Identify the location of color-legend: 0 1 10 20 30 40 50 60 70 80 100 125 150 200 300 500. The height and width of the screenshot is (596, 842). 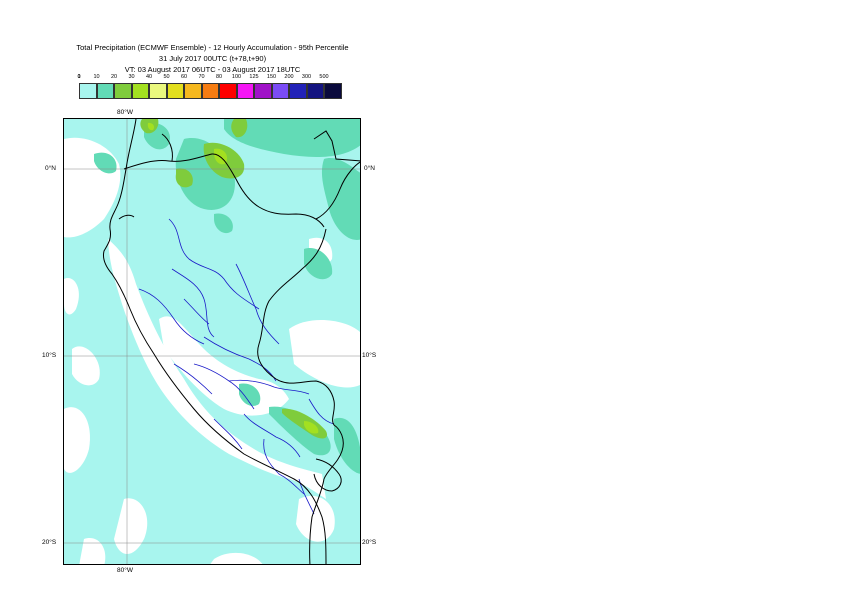
(217, 90).